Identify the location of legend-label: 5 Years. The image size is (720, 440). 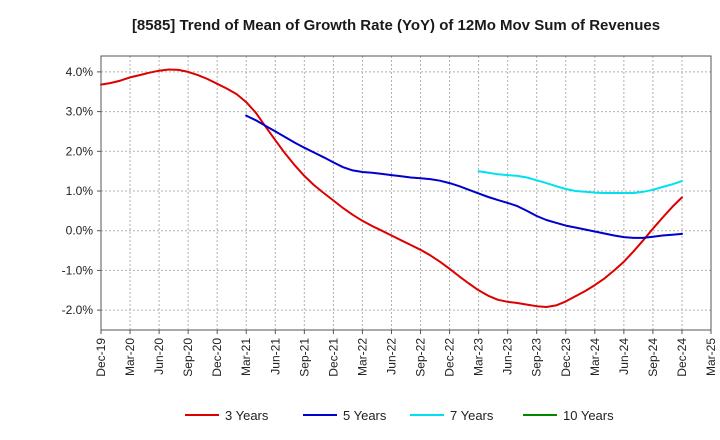
(365, 415).